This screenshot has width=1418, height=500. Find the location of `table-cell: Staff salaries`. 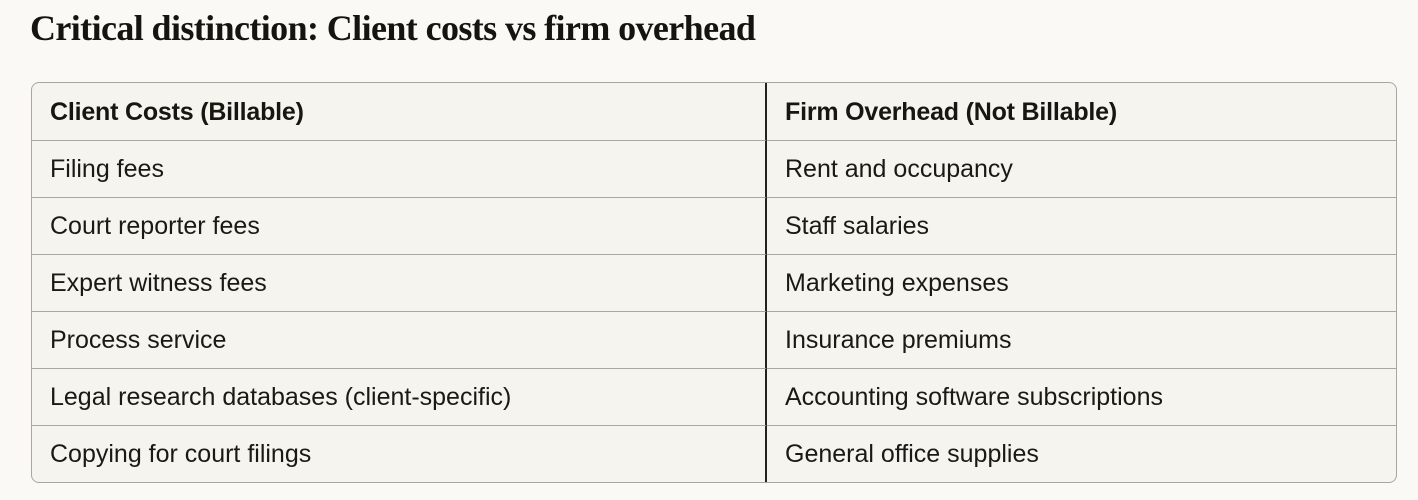

table-cell: Staff salaries is located at coordinates (1081, 225).